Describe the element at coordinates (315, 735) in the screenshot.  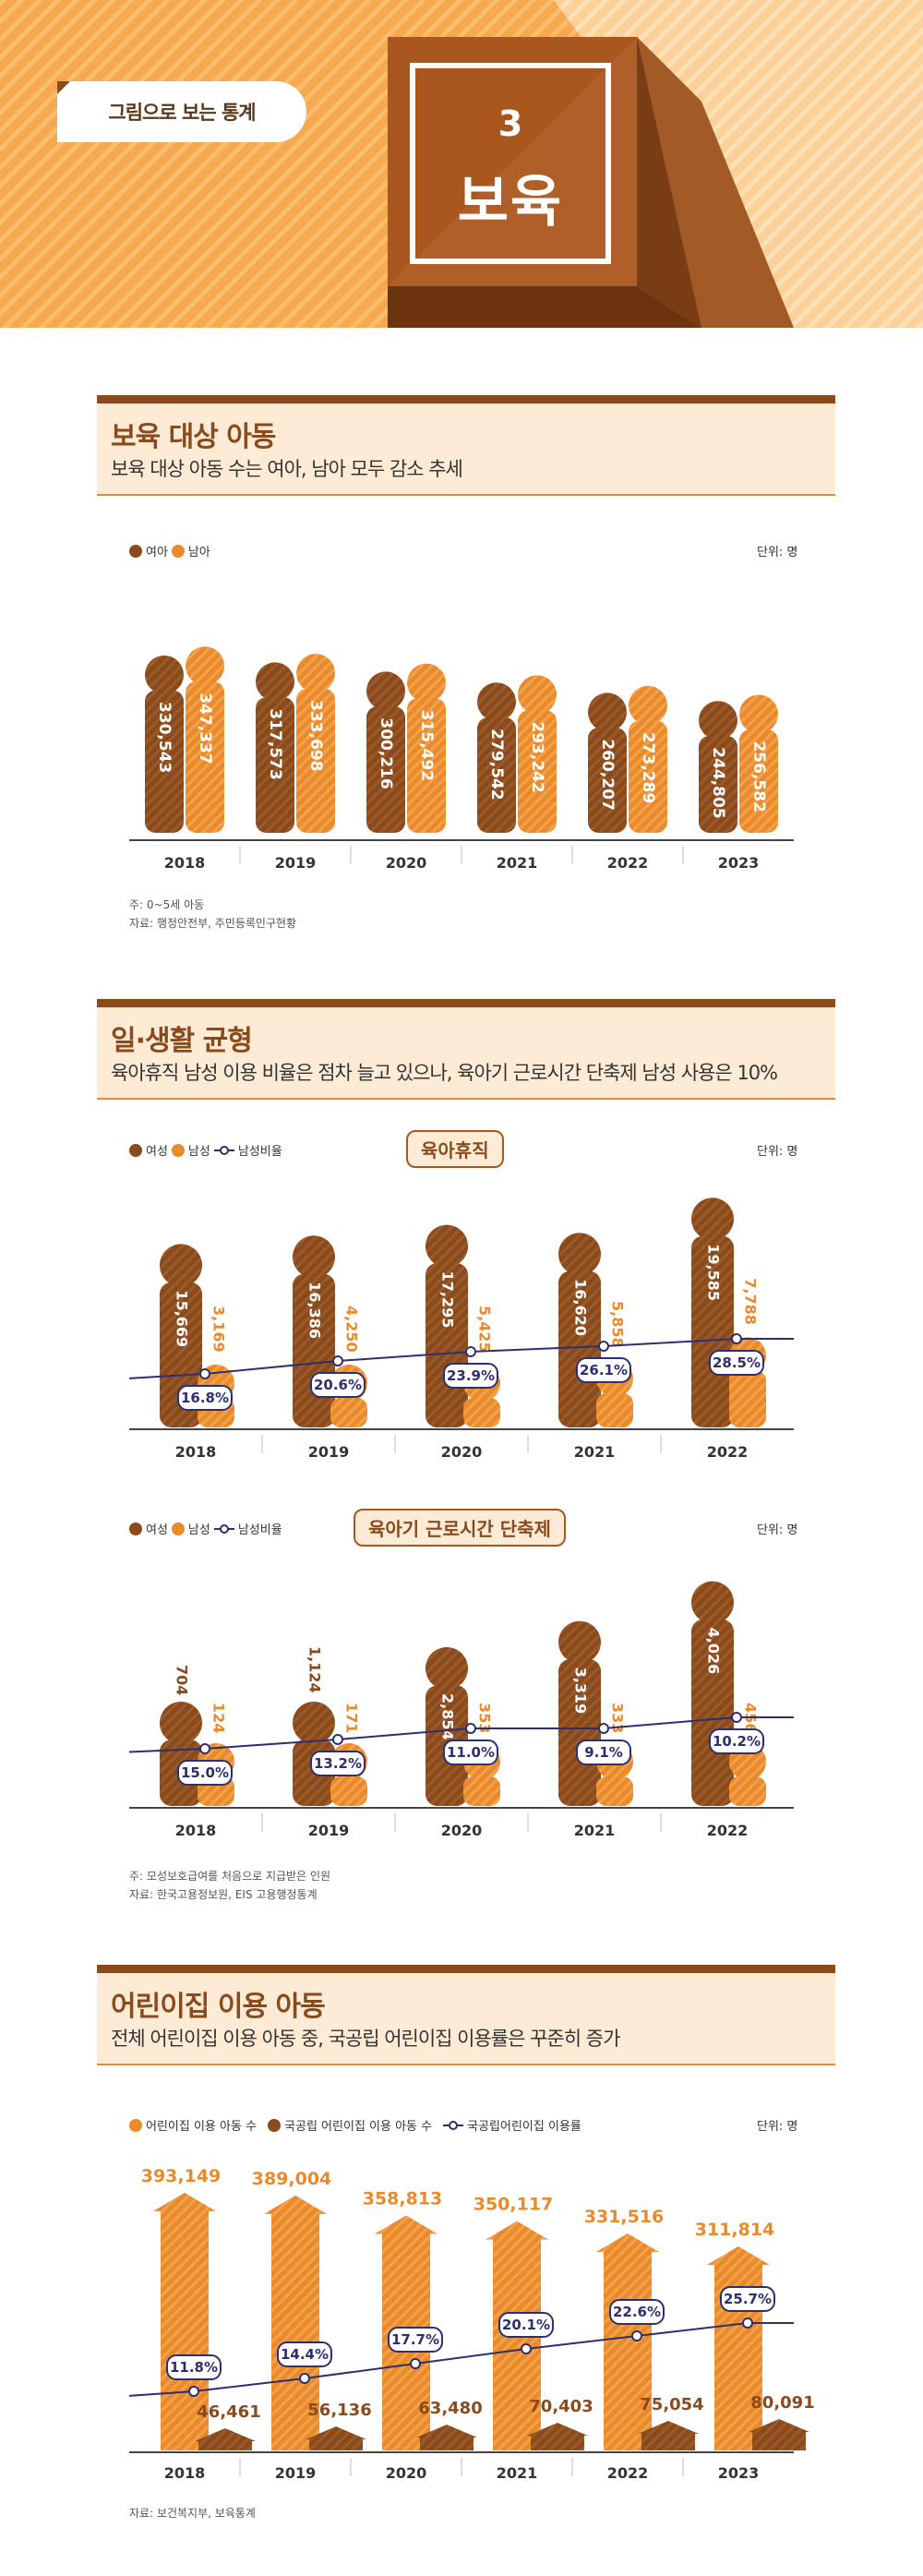
I see `value-label-boy: 333,698` at that location.